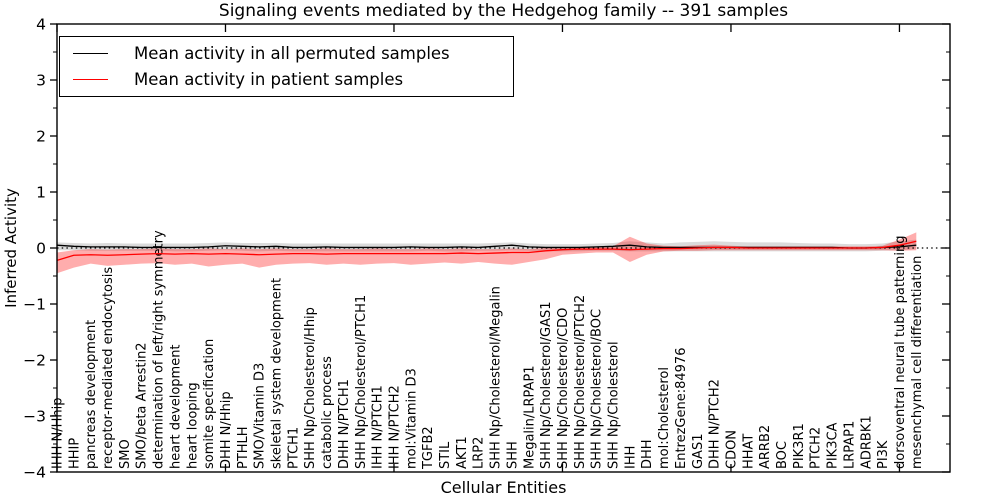  What do you see at coordinates (529, 417) in the screenshot?
I see `x-tick-label: Megalin/LRPAP1` at bounding box center [529, 417].